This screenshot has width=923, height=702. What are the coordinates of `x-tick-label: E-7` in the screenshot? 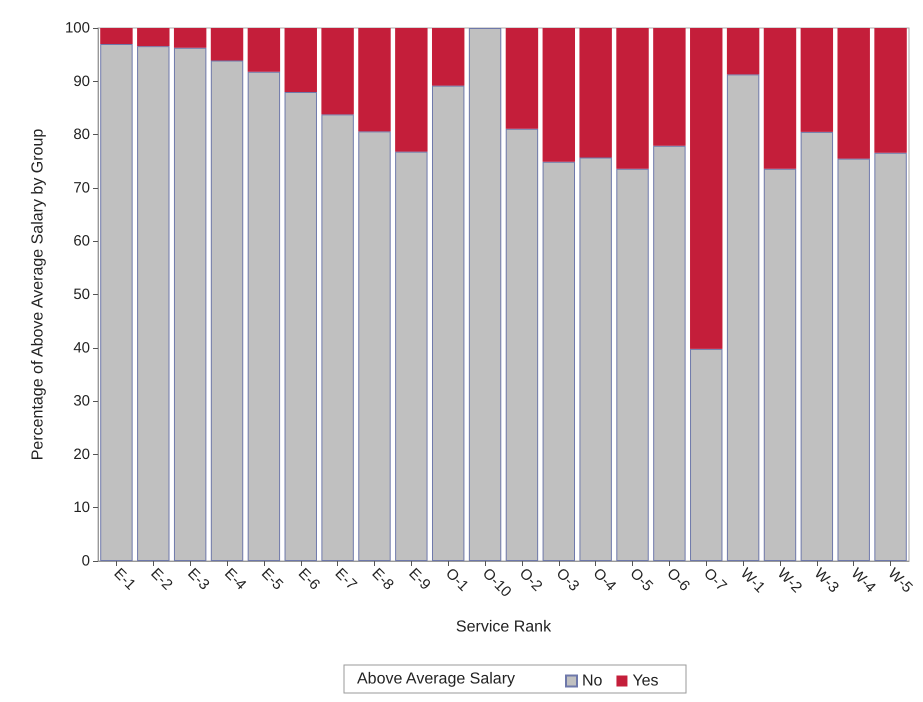 It's located at (346, 579).